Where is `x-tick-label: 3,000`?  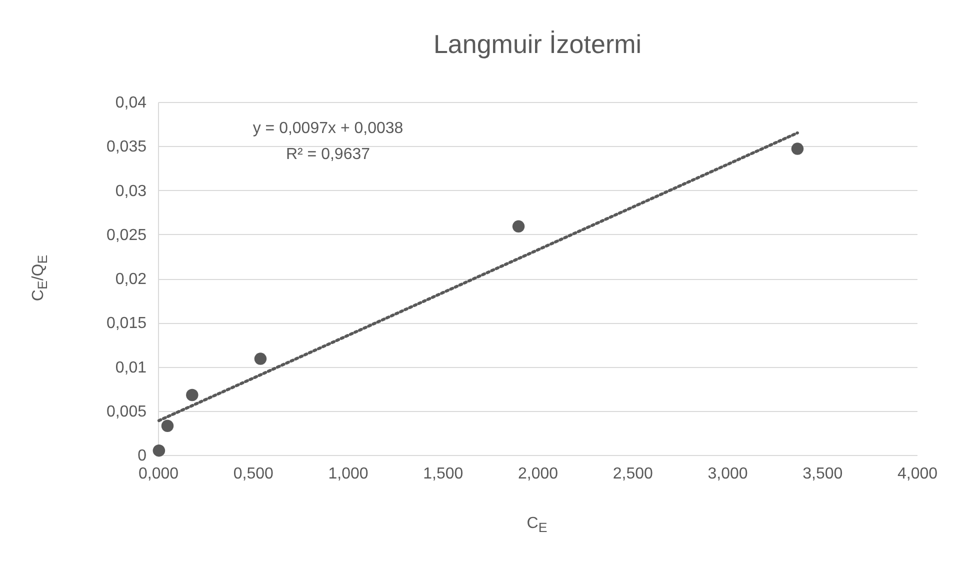
x-tick-label: 3,000 is located at coordinates (728, 474).